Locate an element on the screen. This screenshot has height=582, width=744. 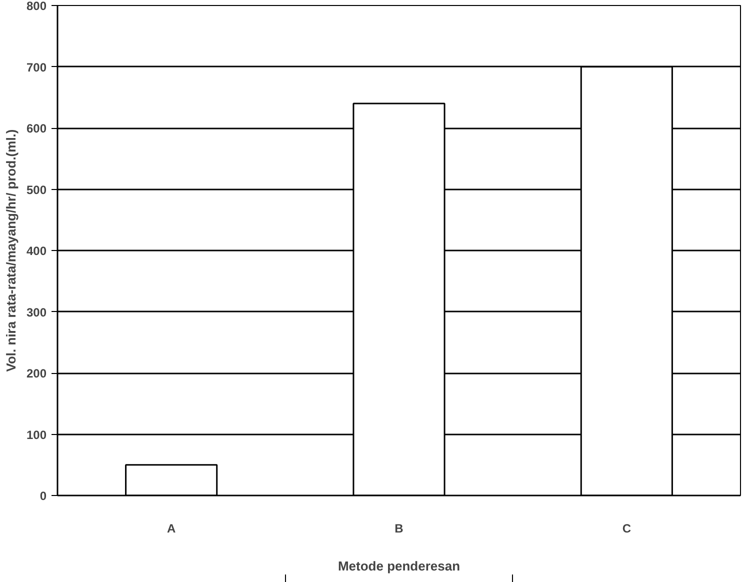
y-tick-label: 100 is located at coordinates (36, 435).